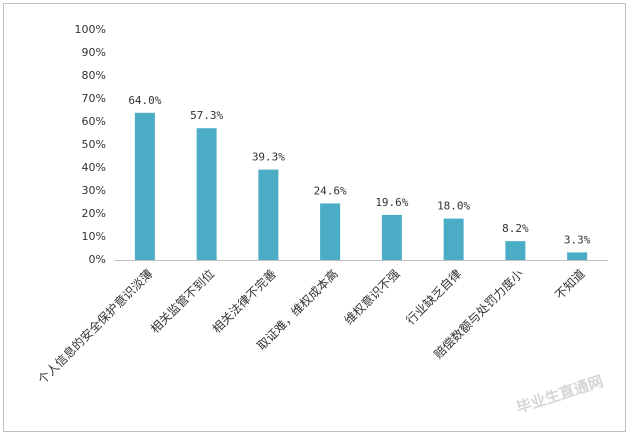 This screenshot has width=630, height=436. What do you see at coordinates (94, 167) in the screenshot?
I see `y-tick-label: 40%` at bounding box center [94, 167].